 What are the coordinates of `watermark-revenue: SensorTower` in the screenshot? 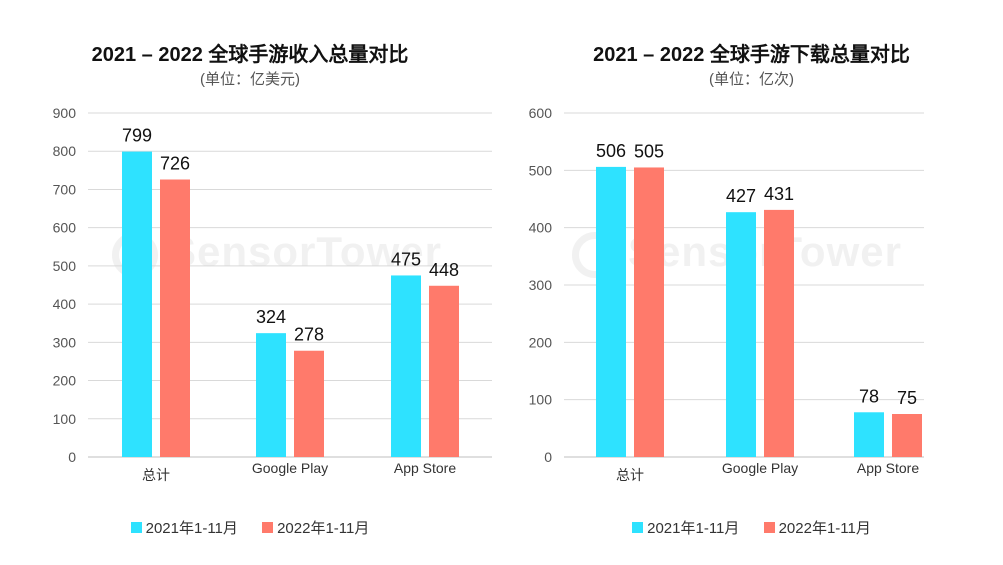 It's located at (277, 253).